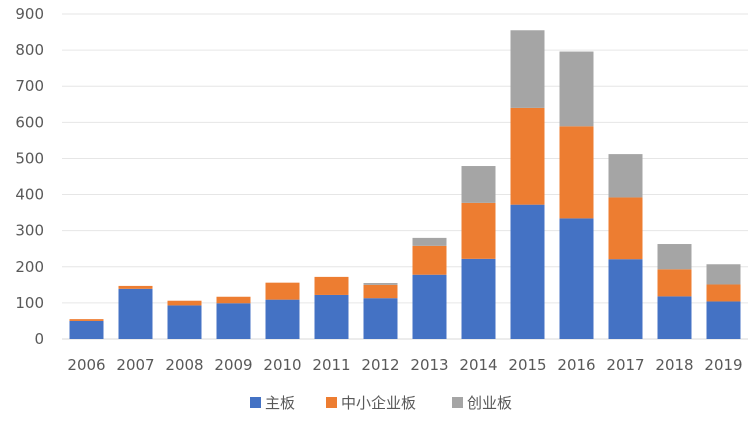 The height and width of the screenshot is (423, 756). I want to click on bar-1-2014, so click(478, 230).